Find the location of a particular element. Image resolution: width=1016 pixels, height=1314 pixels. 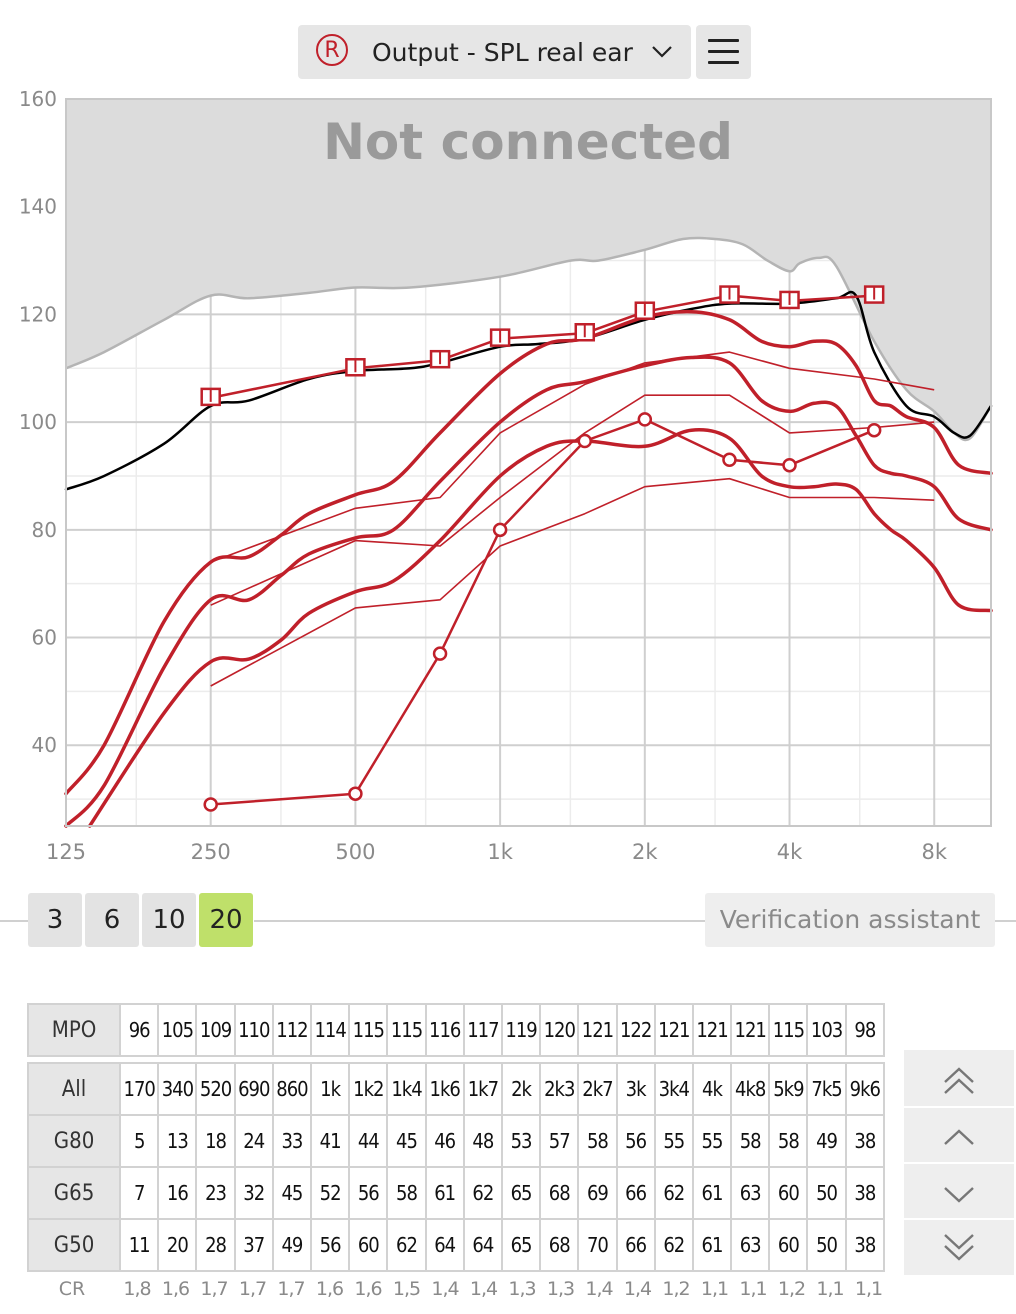

ucl-marker is located at coordinates (500, 337).